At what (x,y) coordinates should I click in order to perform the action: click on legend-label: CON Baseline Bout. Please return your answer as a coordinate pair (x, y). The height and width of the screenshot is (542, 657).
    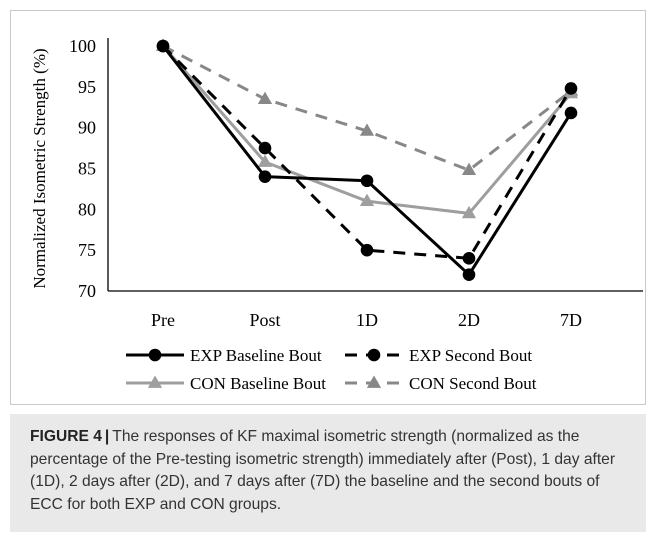
    Looking at the image, I should click on (258, 383).